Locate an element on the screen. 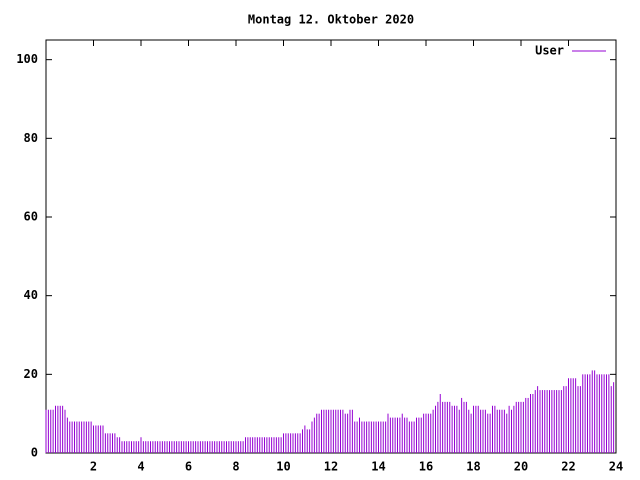 This screenshot has height=480, width=640. x-tick-label: 18 is located at coordinates (473, 467).